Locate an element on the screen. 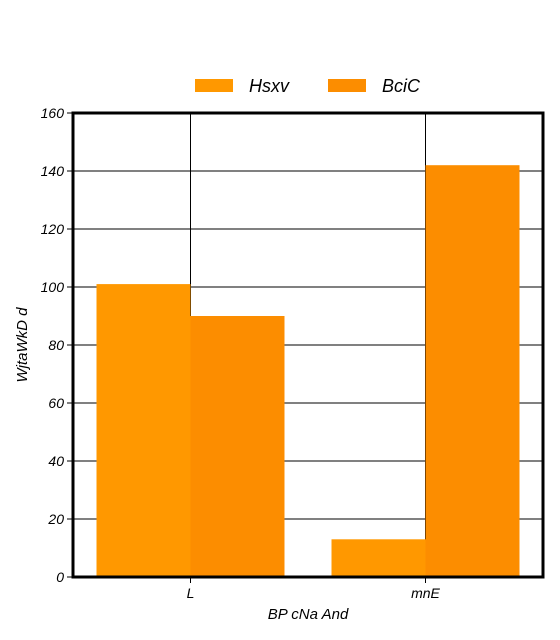 This screenshot has height=640, width=560. bar-BciC-mnE is located at coordinates (472, 371).